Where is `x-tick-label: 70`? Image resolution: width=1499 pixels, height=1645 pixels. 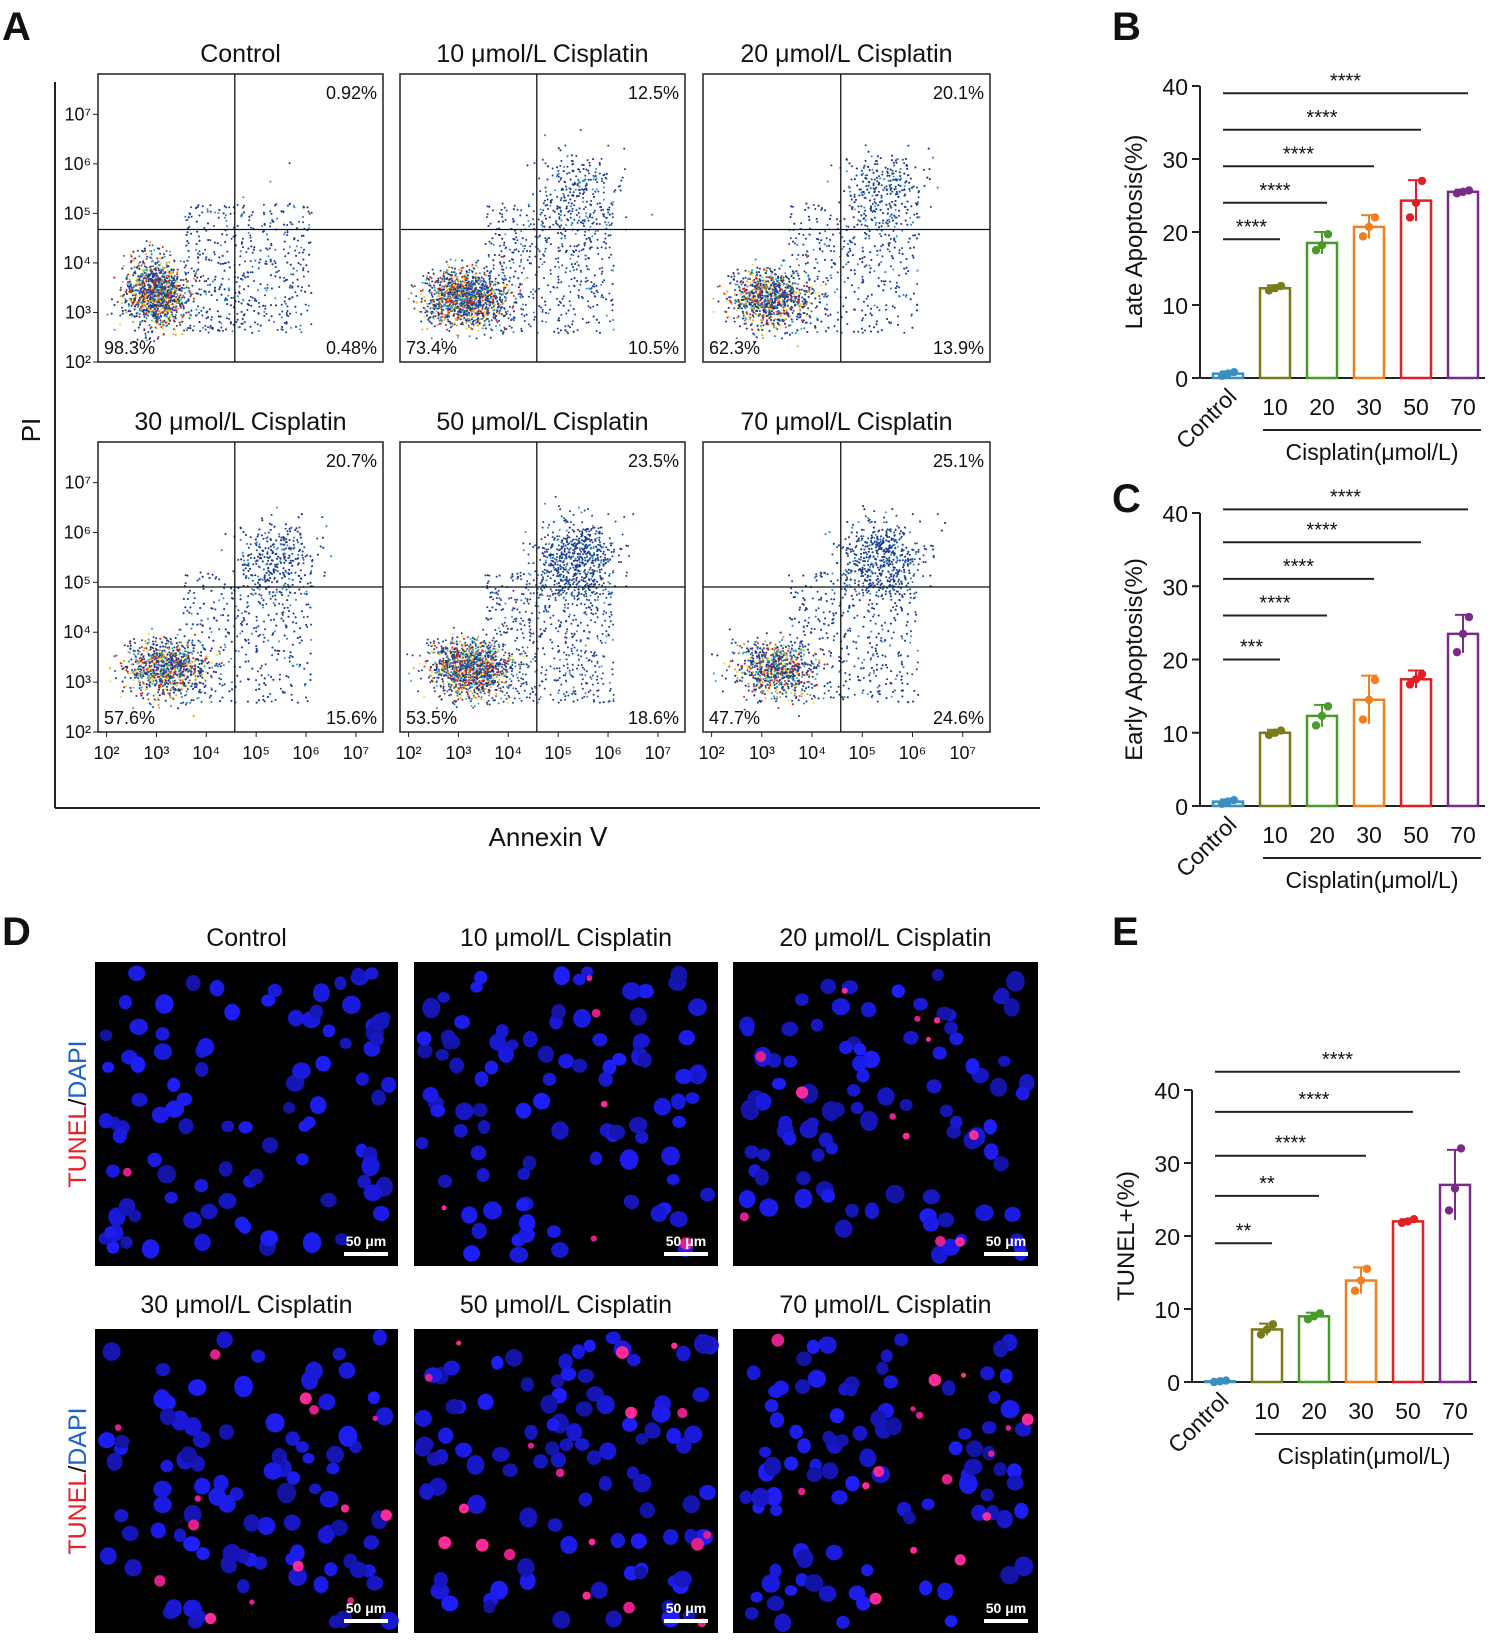
x-tick-label: 70 is located at coordinates (1455, 1411).